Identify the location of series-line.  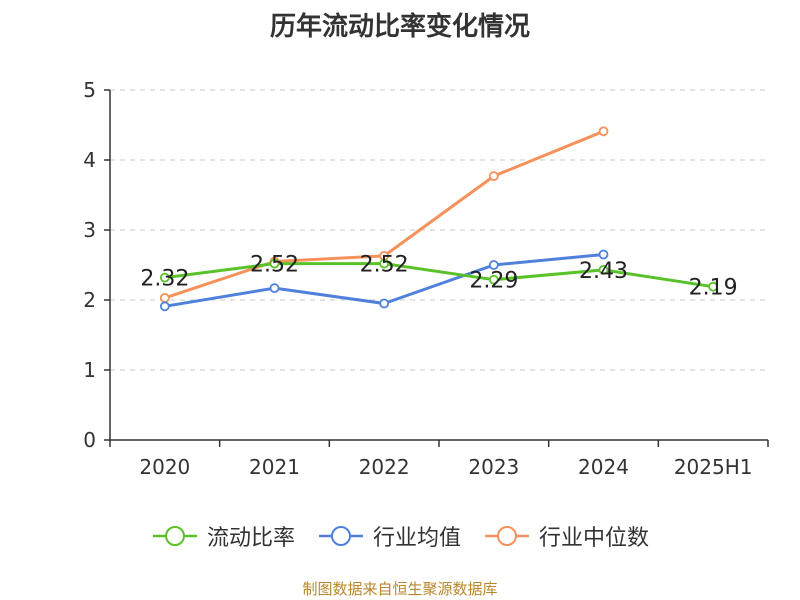
(439, 275).